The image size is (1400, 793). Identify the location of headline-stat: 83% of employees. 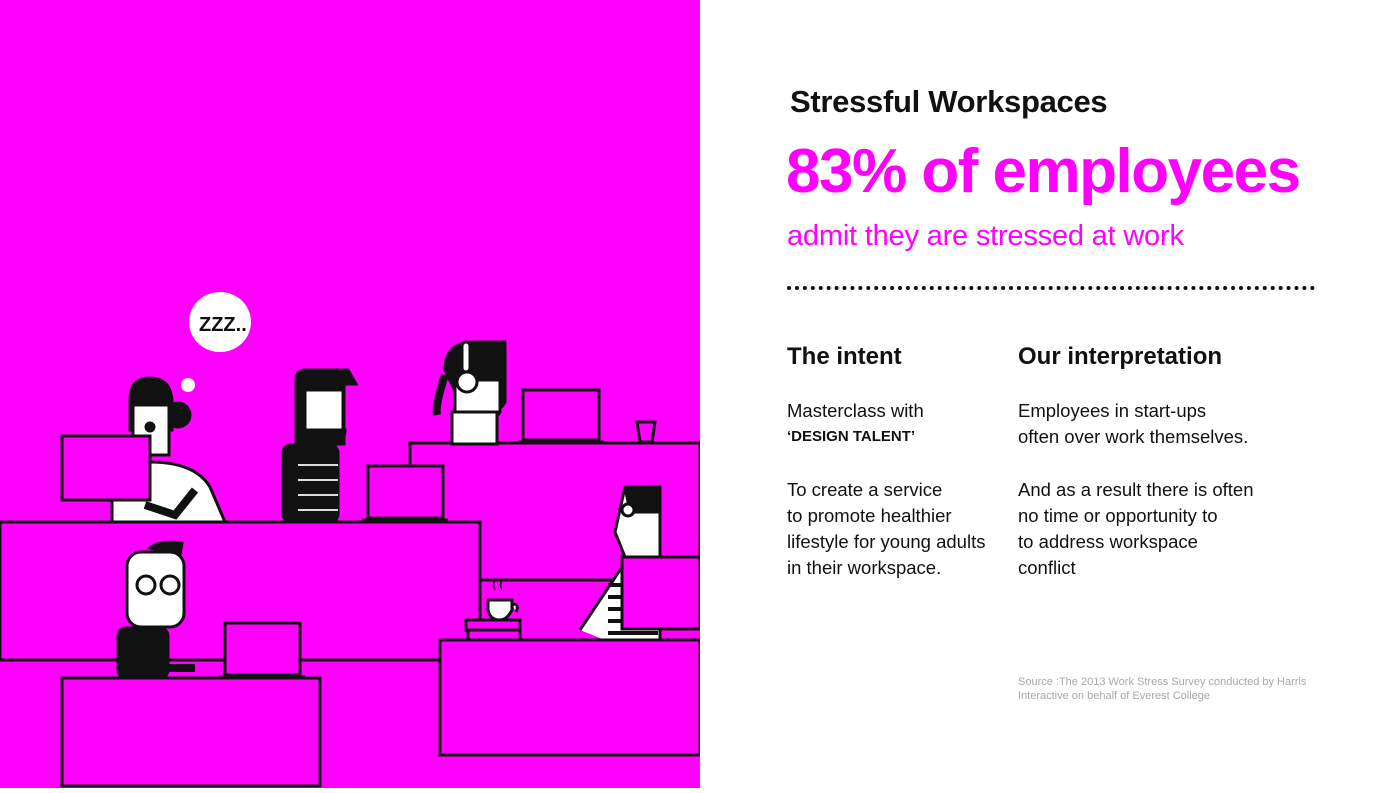
(1043, 171).